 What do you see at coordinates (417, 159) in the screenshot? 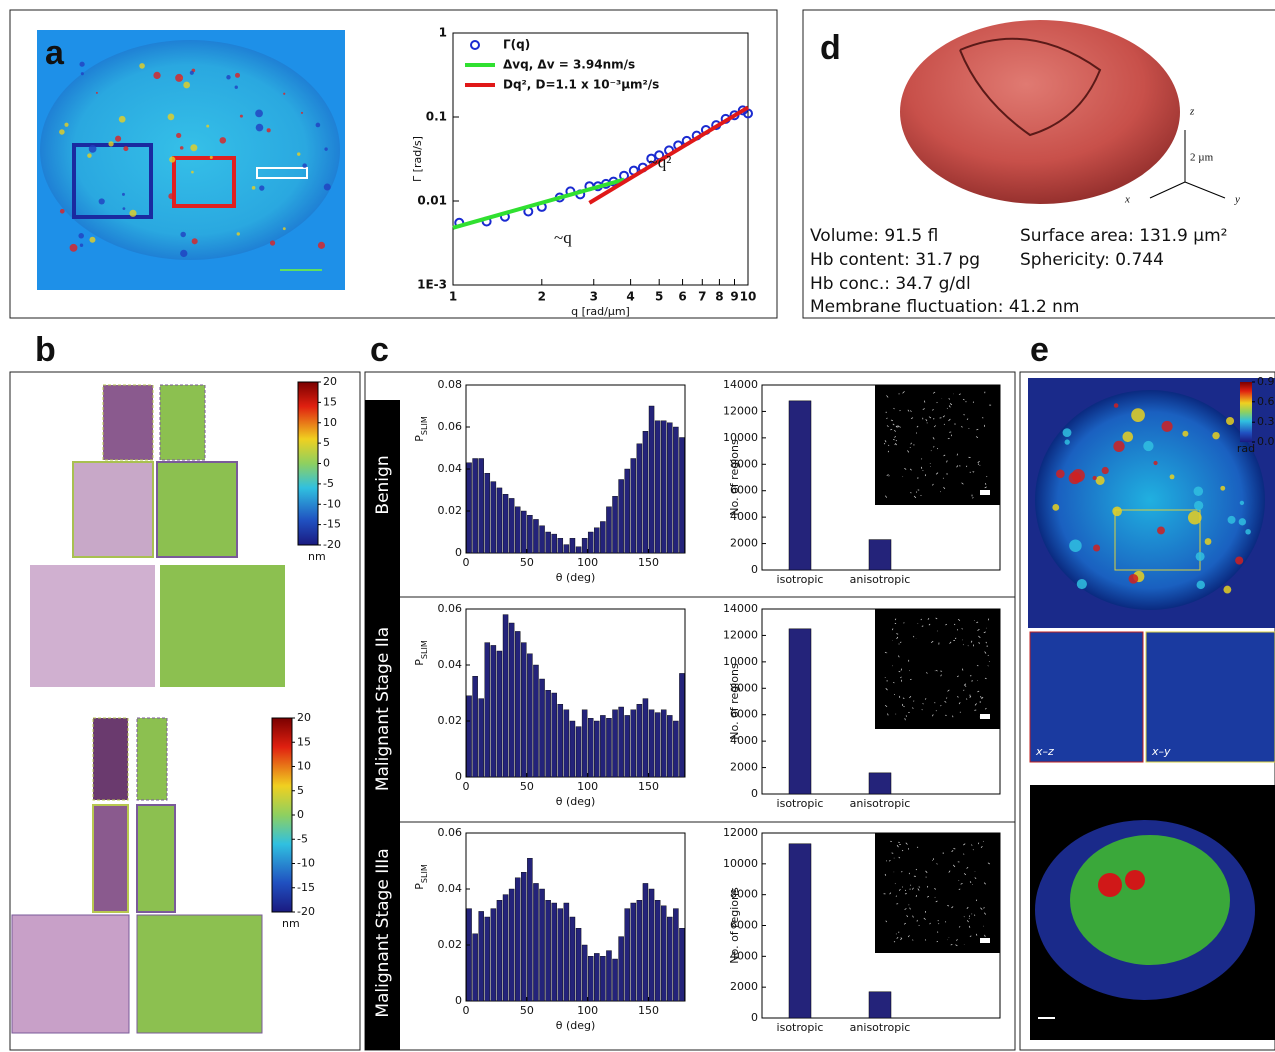
I see `y-axis-label: Γ [rad/s]` at bounding box center [417, 159].